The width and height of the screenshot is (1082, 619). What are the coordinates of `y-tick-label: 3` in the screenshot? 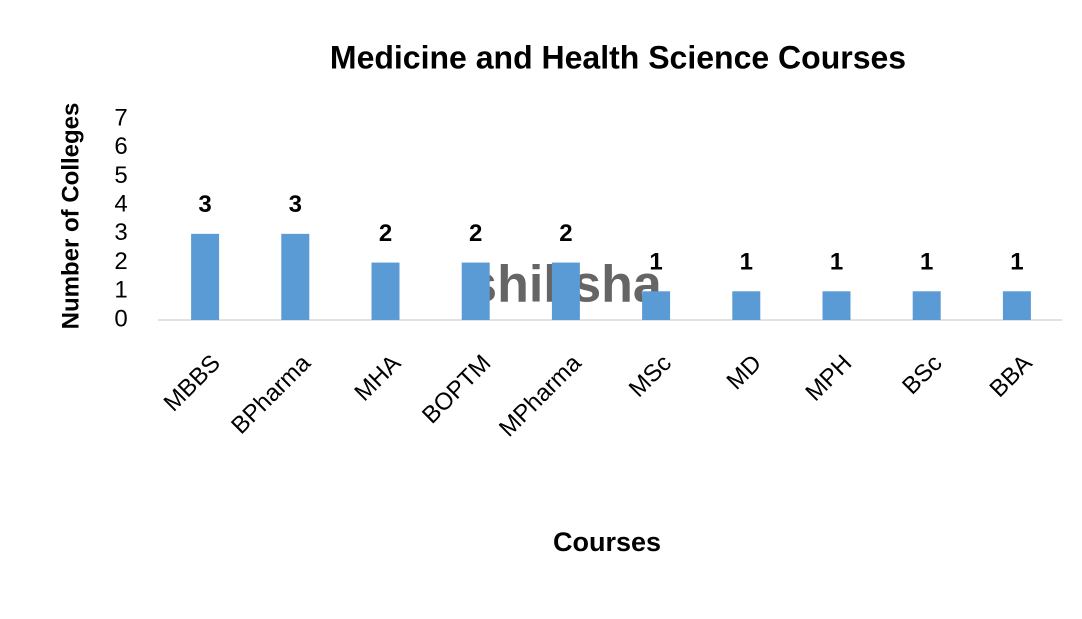 It's located at (120, 232).